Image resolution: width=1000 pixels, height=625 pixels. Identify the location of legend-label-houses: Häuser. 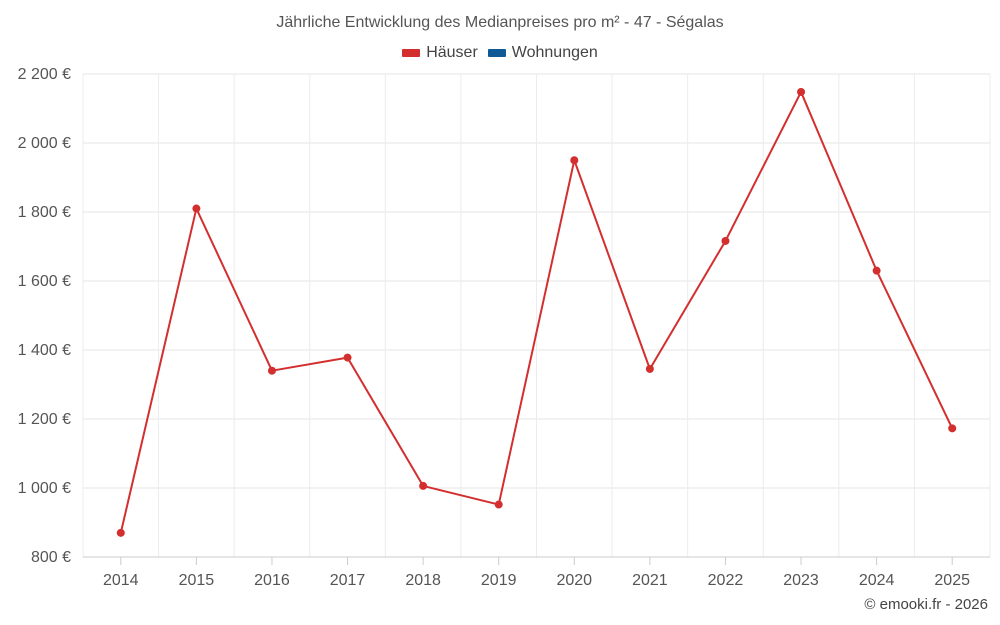
(452, 52).